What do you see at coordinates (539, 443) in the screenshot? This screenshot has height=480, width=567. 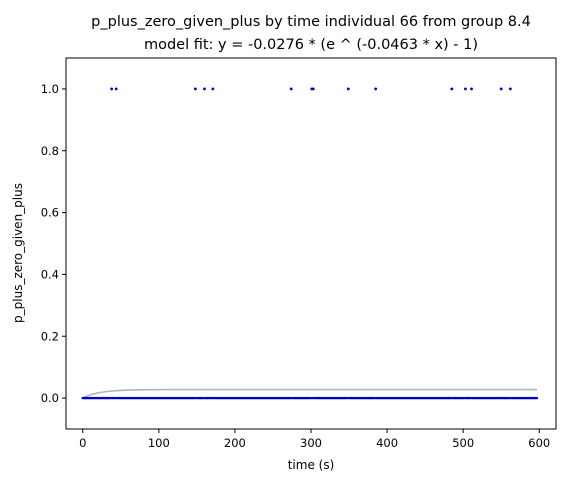 I see `x-tick-label: 600` at bounding box center [539, 443].